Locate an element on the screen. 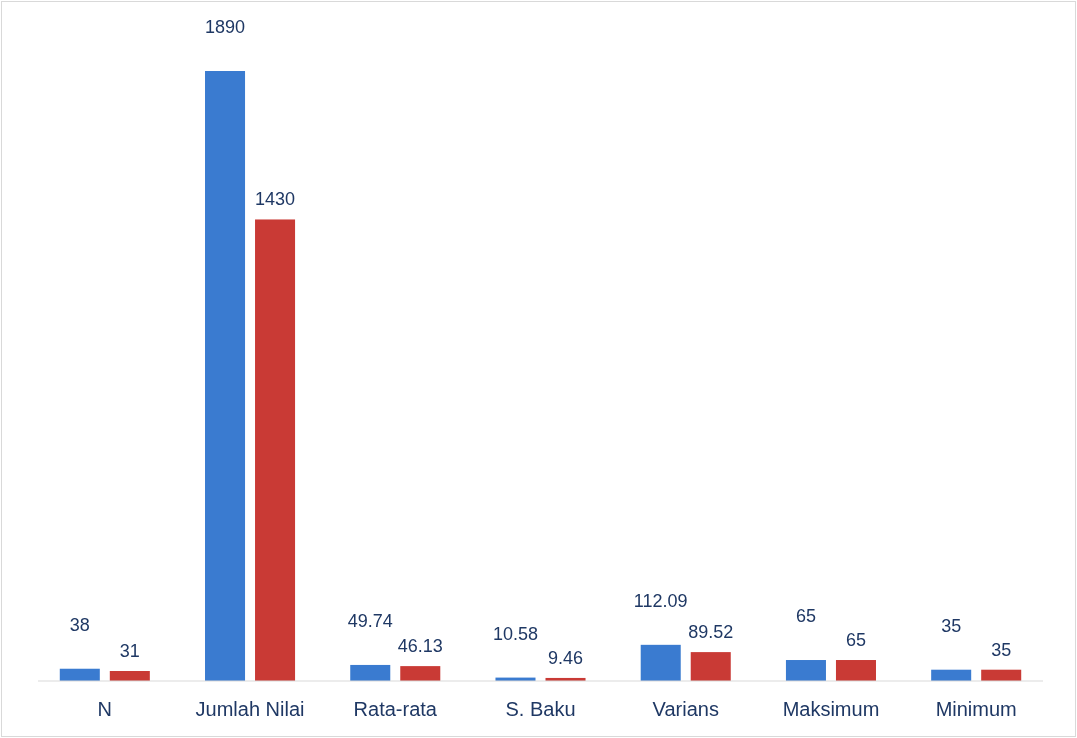 The height and width of the screenshot is (738, 1077). x-tick-label: Rata-rata is located at coordinates (395, 709).